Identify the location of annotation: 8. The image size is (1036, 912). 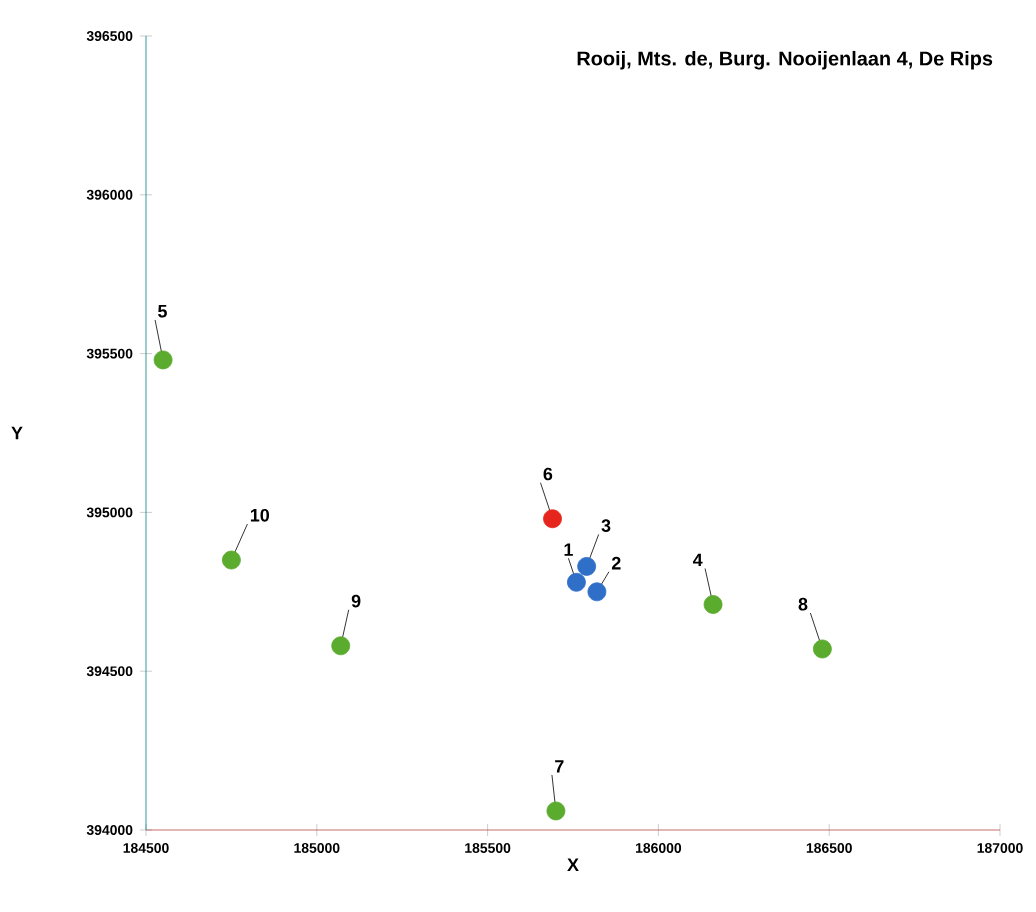
(803, 604).